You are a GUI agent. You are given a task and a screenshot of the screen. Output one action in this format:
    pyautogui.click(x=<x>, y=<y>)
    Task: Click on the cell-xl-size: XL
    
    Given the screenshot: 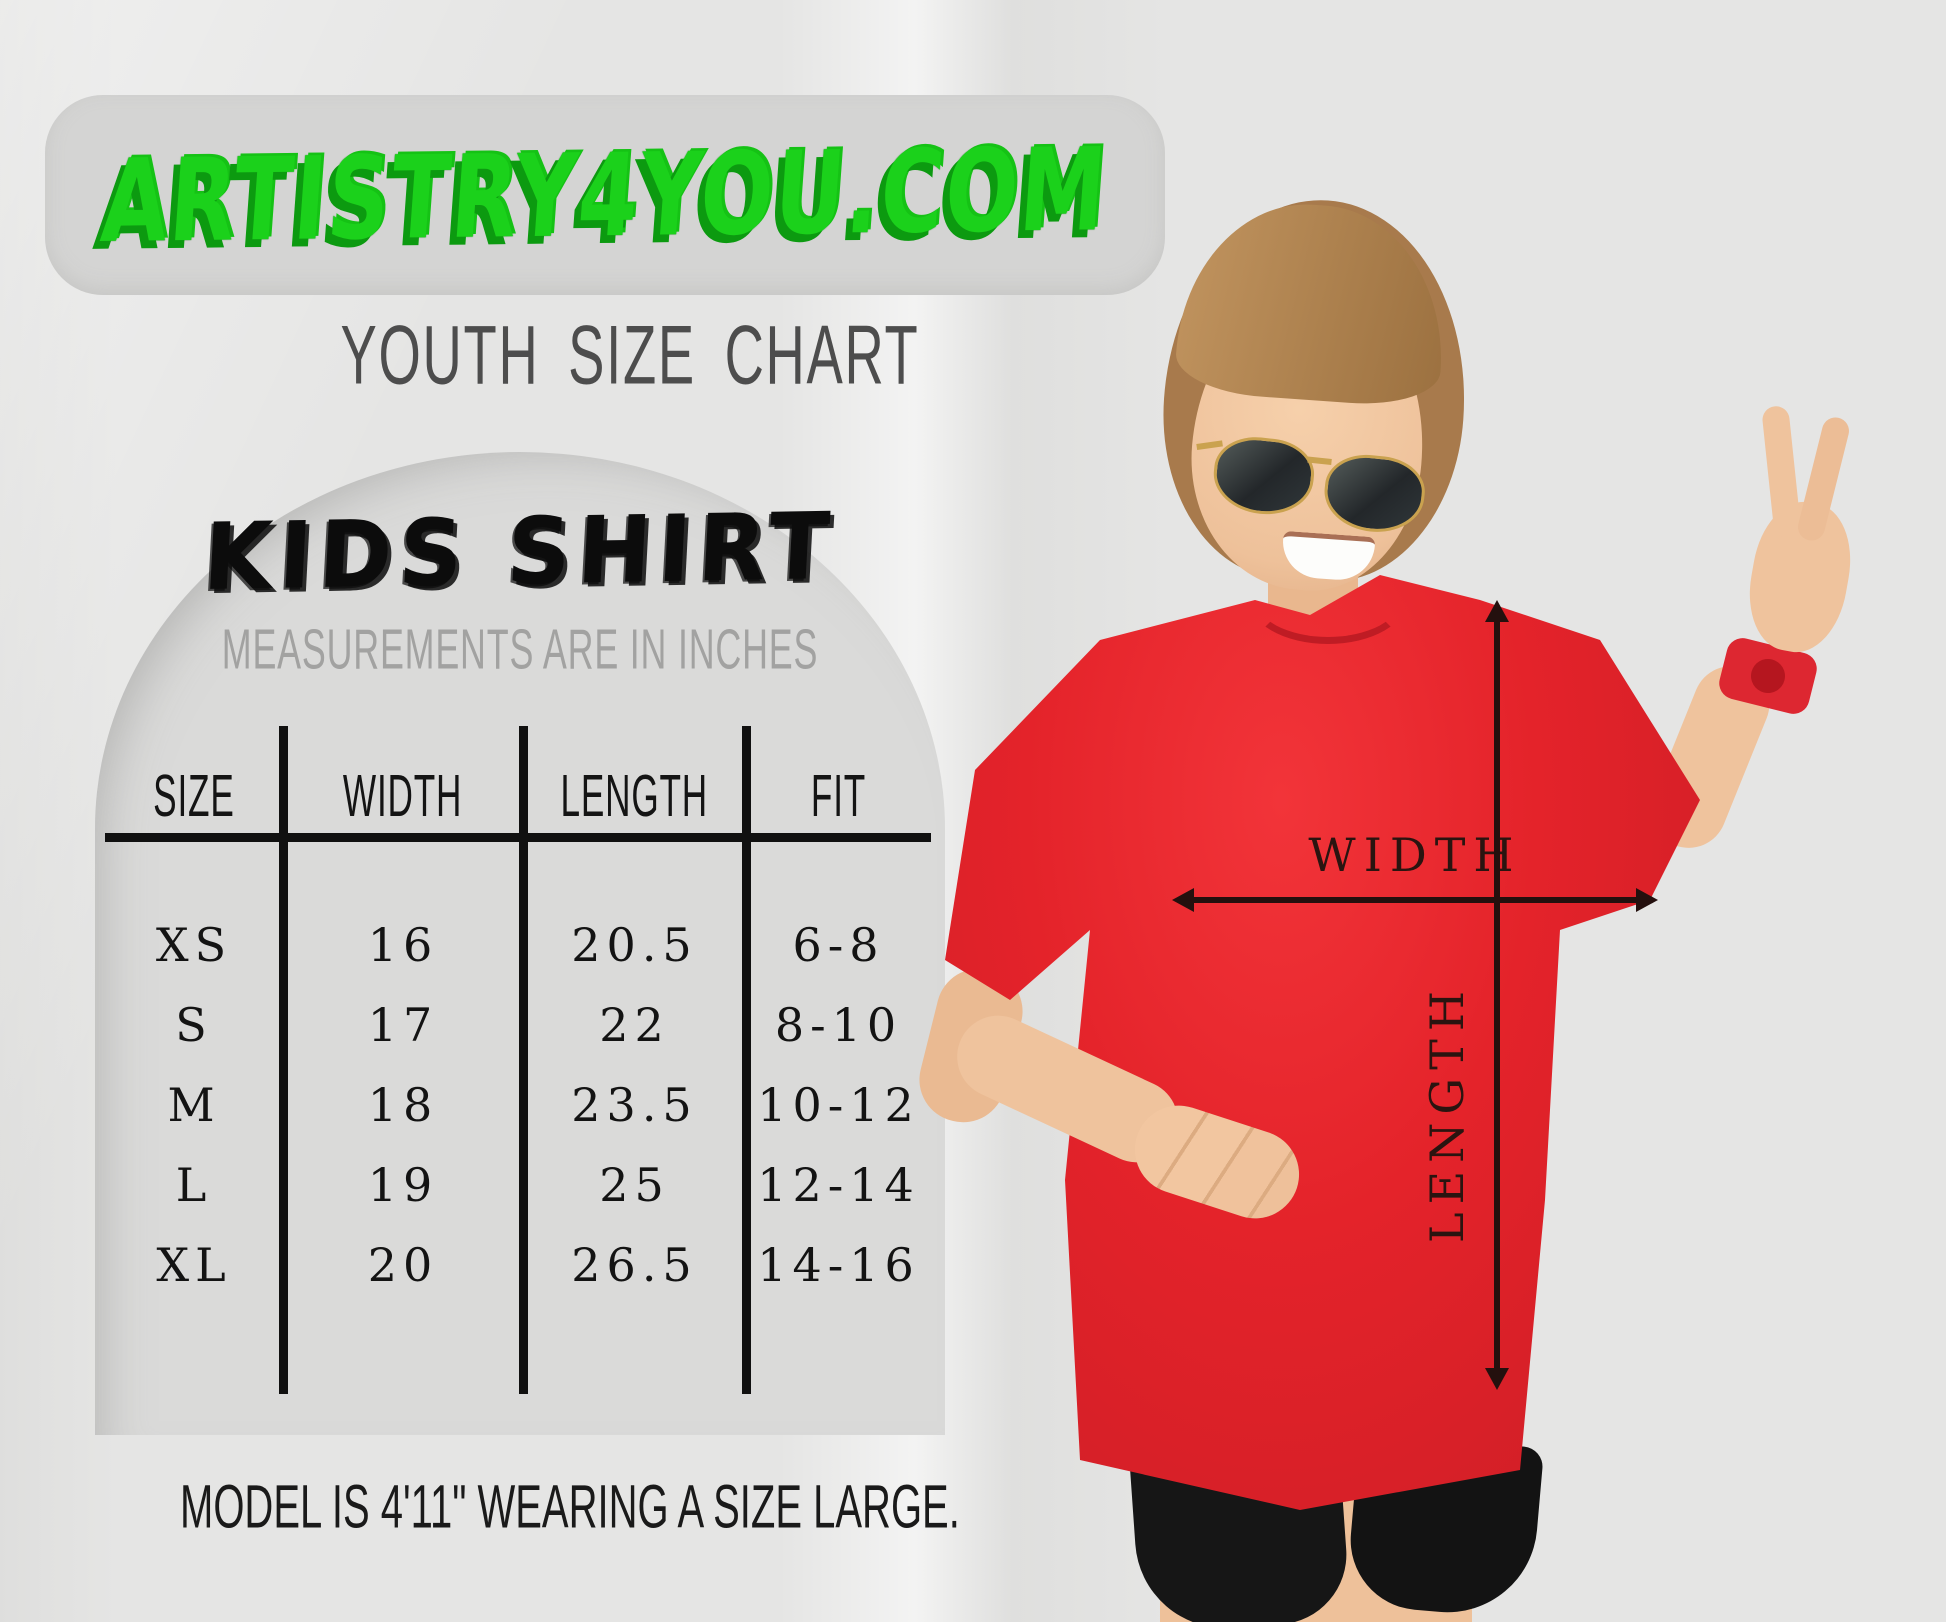 What is the action you would take?
    pyautogui.click(x=194, y=1265)
    